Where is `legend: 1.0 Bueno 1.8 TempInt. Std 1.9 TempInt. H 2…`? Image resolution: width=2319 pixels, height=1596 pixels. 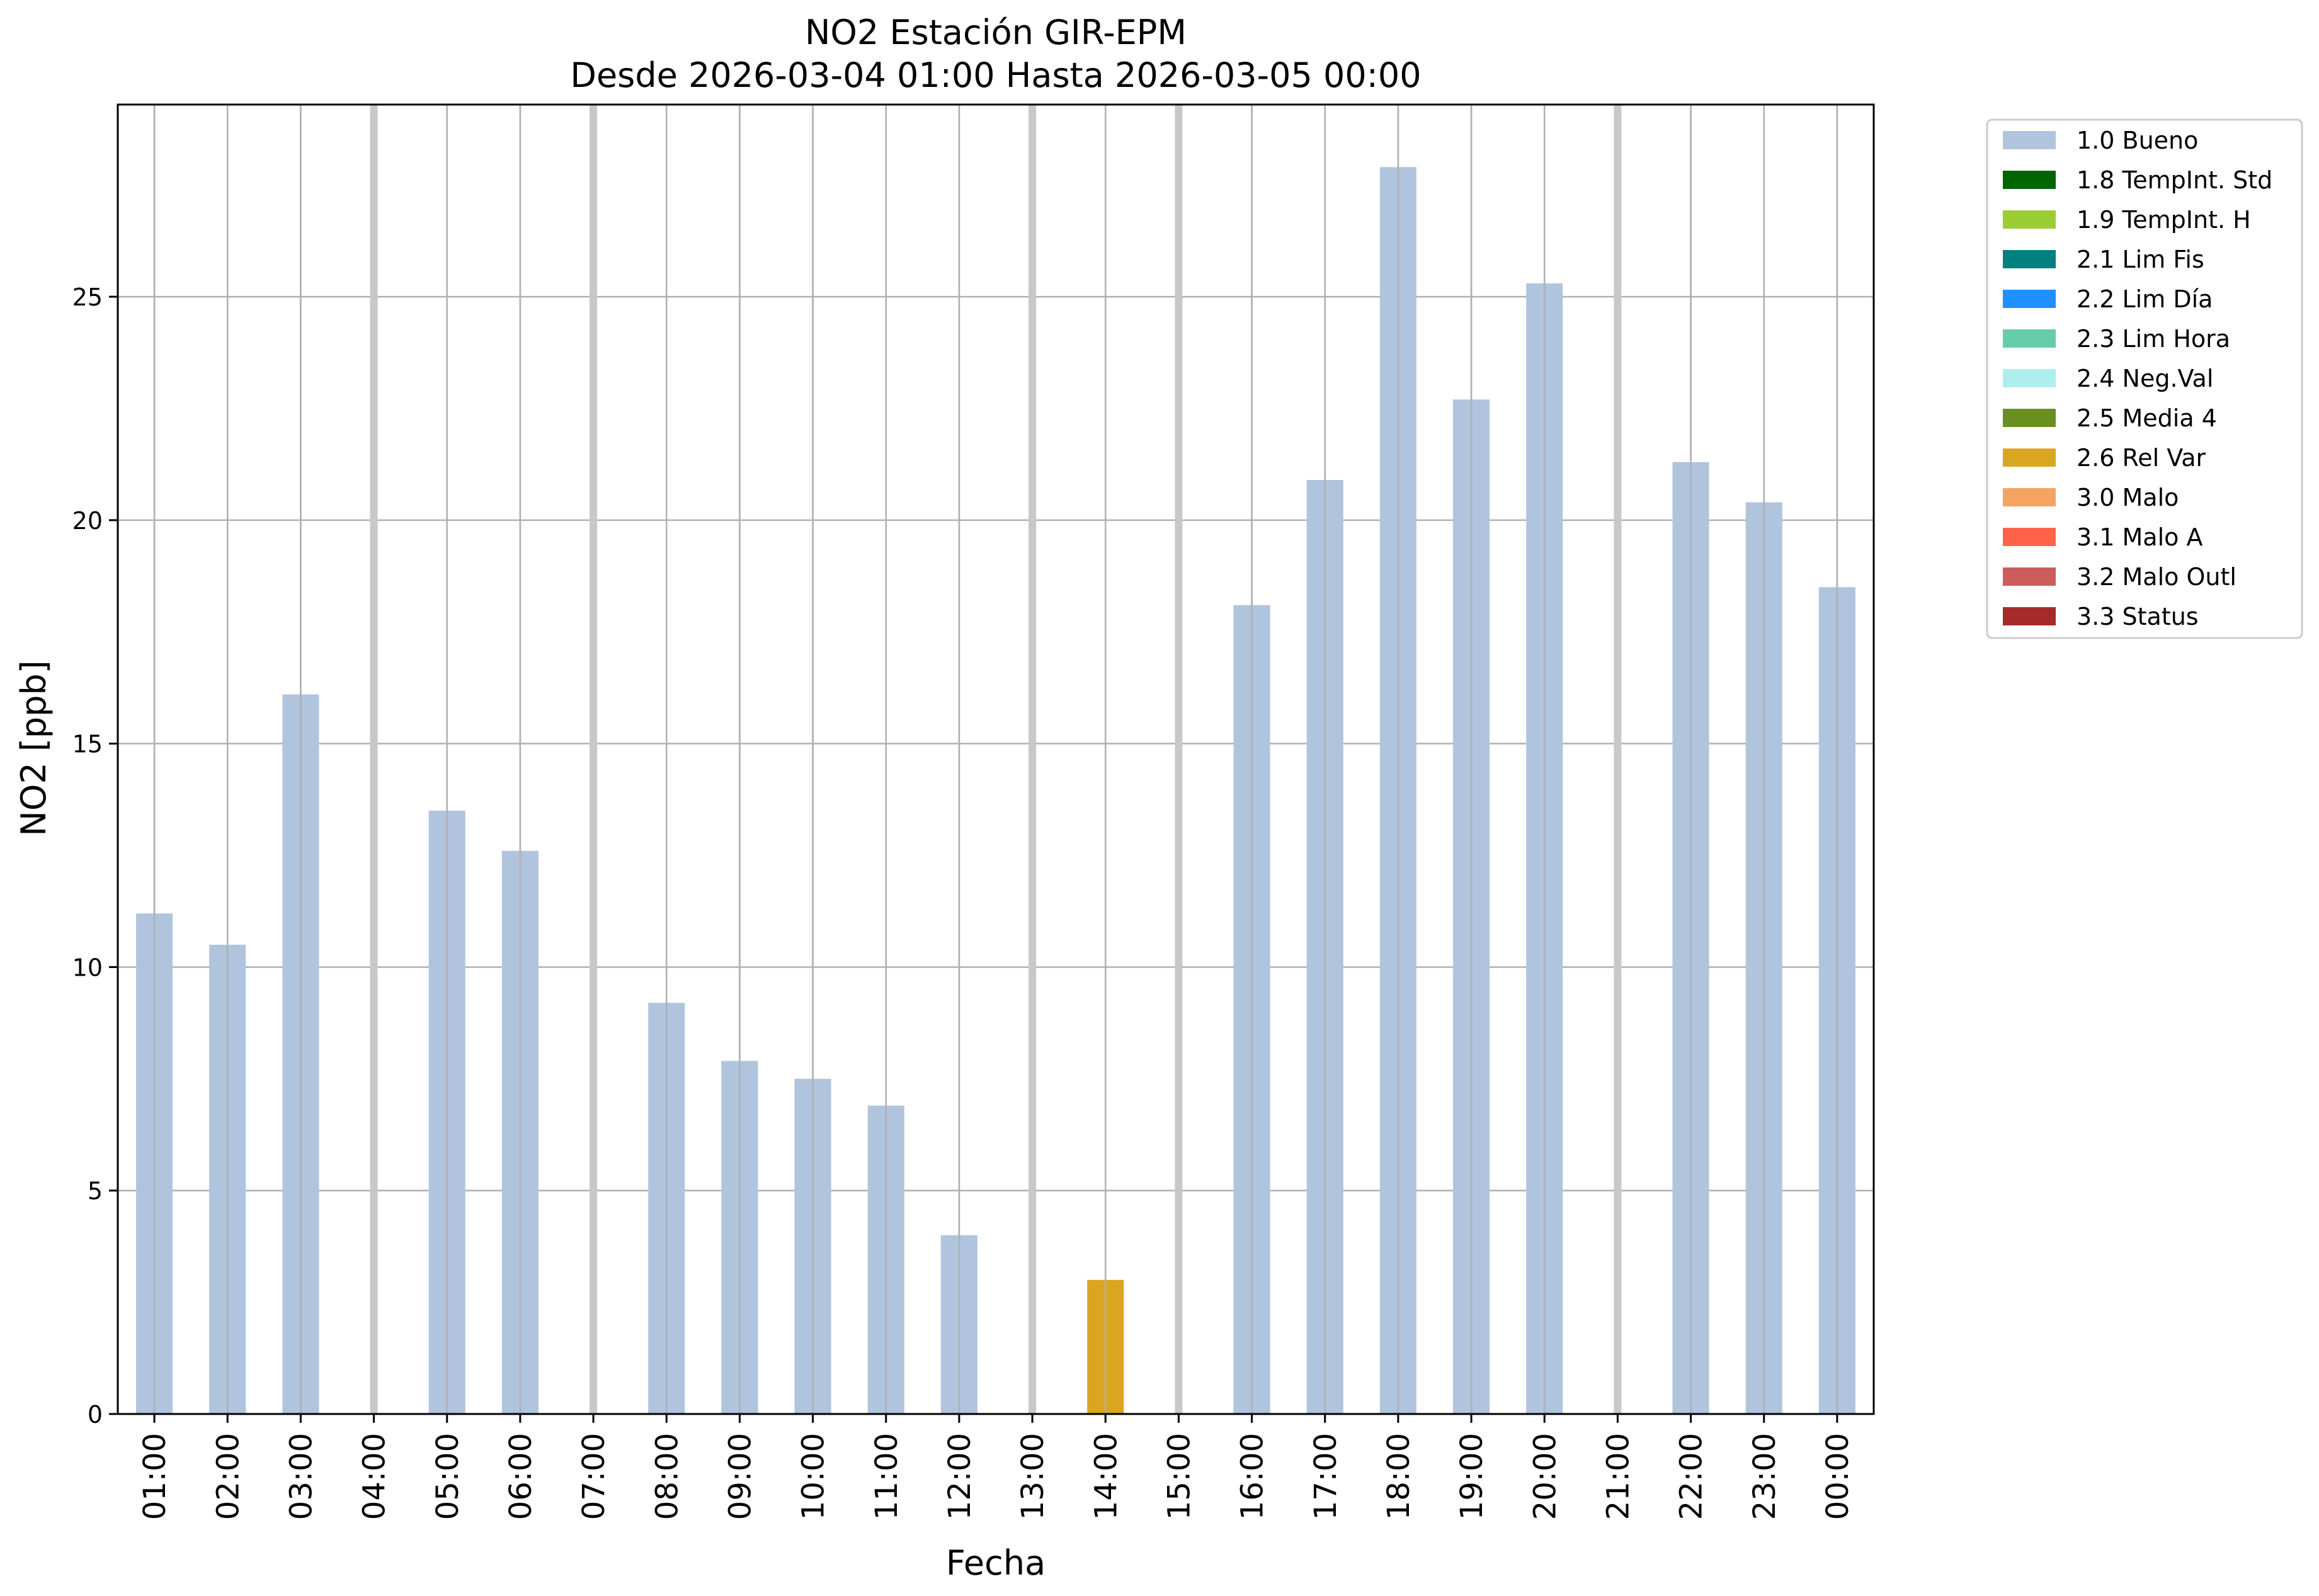
legend: 1.0 Bueno 1.8 TempInt. Std 1.9 TempInt. H 2… is located at coordinates (2144, 378).